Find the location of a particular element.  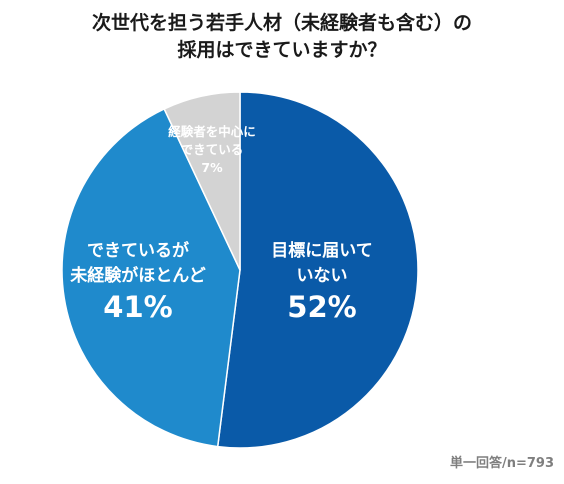

chart-title-line2: 採用はできていますか？ is located at coordinates (282, 50).